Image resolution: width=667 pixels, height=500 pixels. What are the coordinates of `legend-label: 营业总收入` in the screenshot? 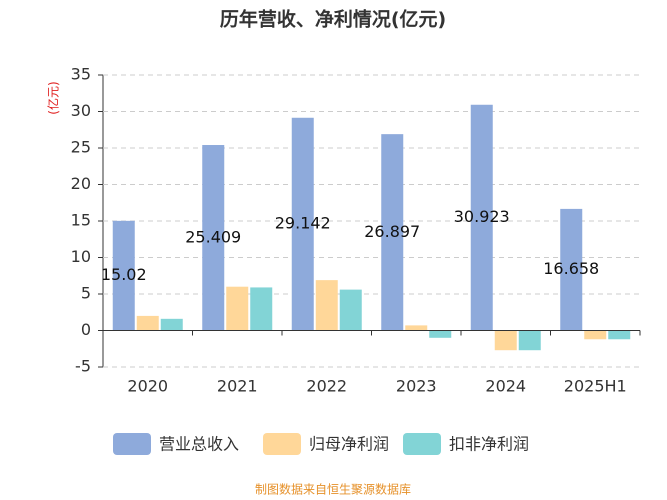 It's located at (199, 444).